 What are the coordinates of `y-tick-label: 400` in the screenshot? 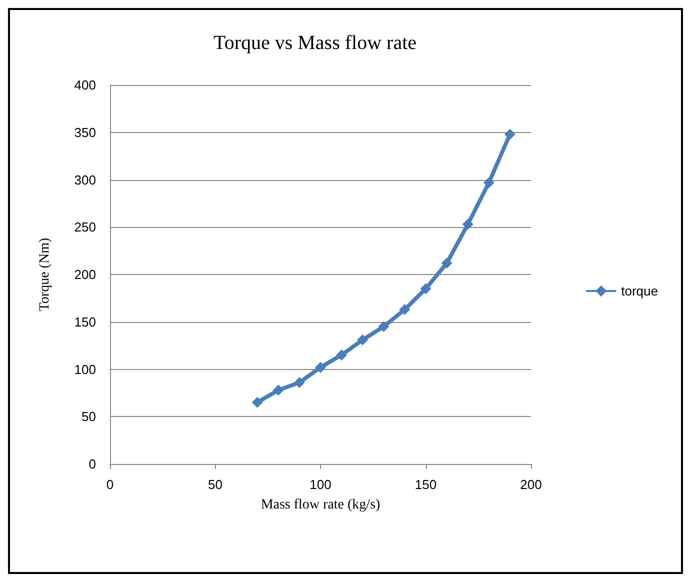 It's located at (85, 85).